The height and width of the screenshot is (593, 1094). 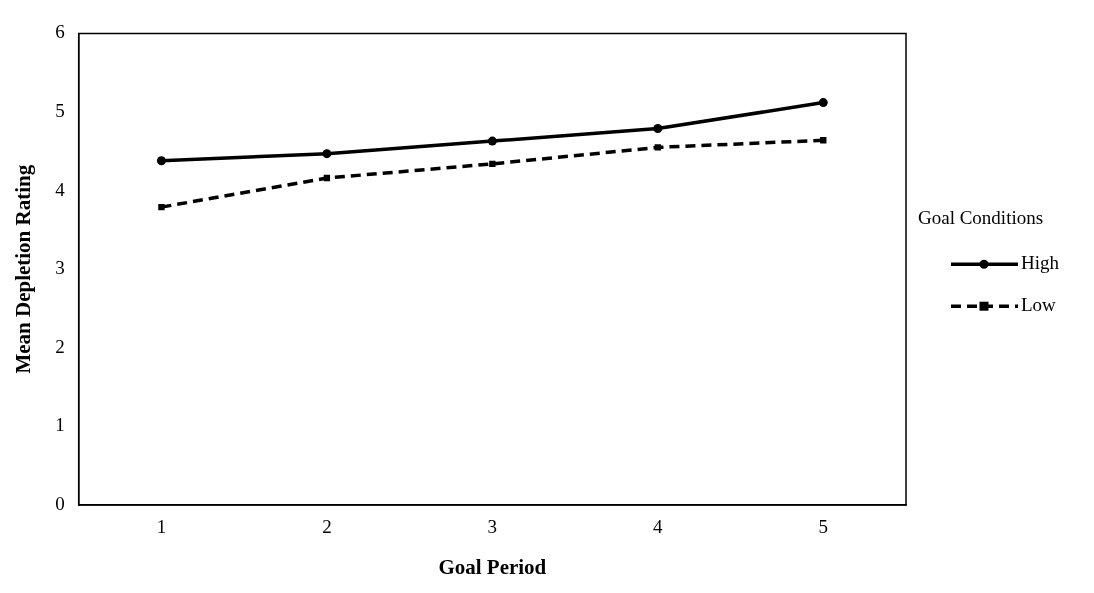 I want to click on x-tick-label: 5, so click(x=823, y=527).